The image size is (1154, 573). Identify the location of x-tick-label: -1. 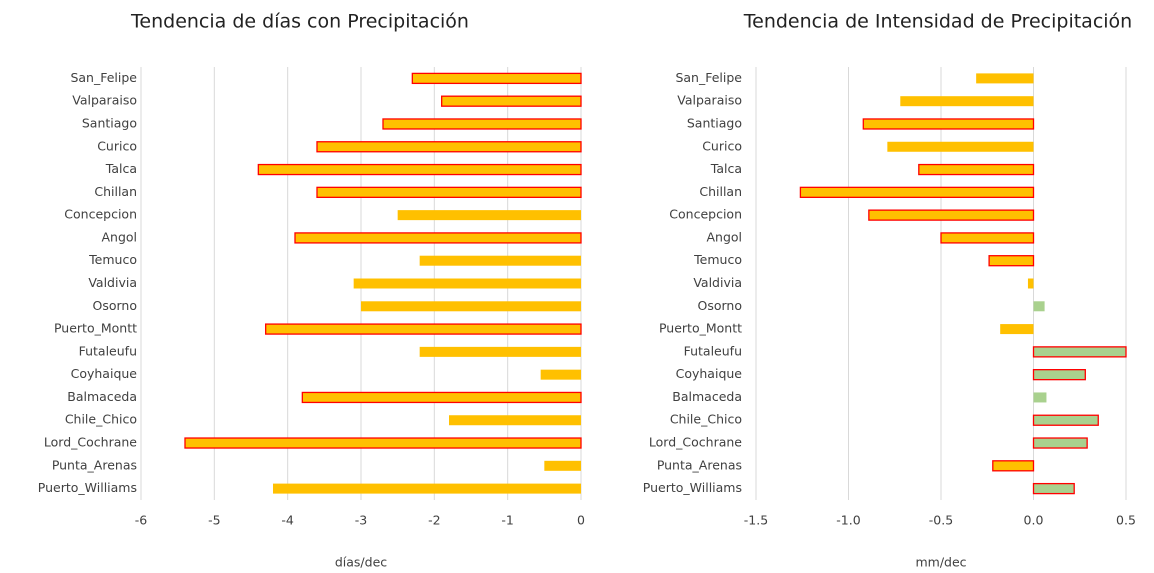
(507, 520).